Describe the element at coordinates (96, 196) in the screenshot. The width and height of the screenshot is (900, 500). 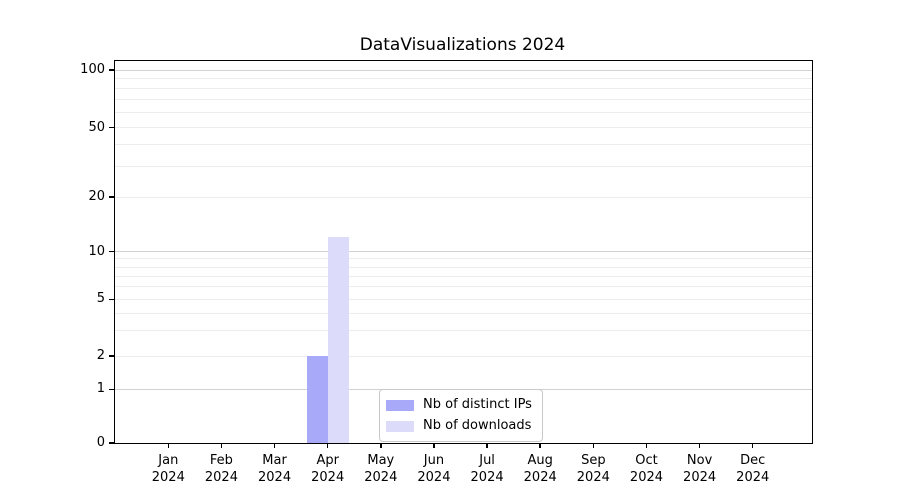
I see `y-tick-label: 20` at that location.